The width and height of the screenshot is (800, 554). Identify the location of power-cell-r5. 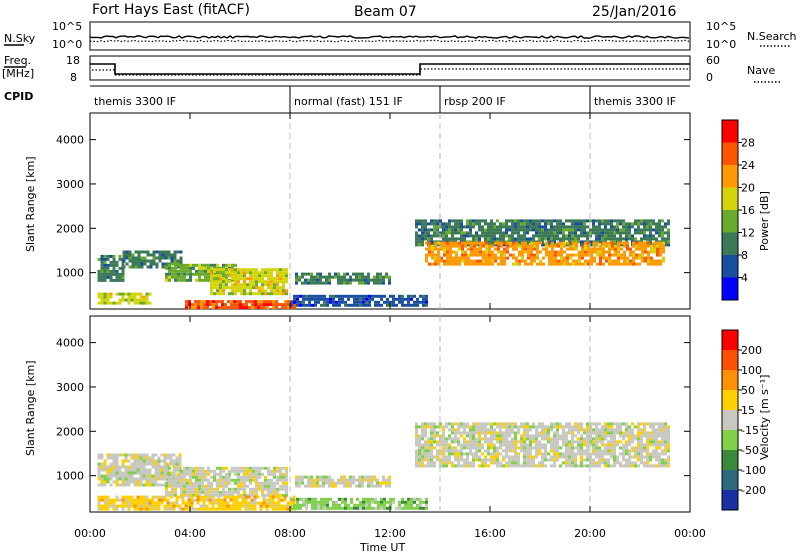
(102, 300).